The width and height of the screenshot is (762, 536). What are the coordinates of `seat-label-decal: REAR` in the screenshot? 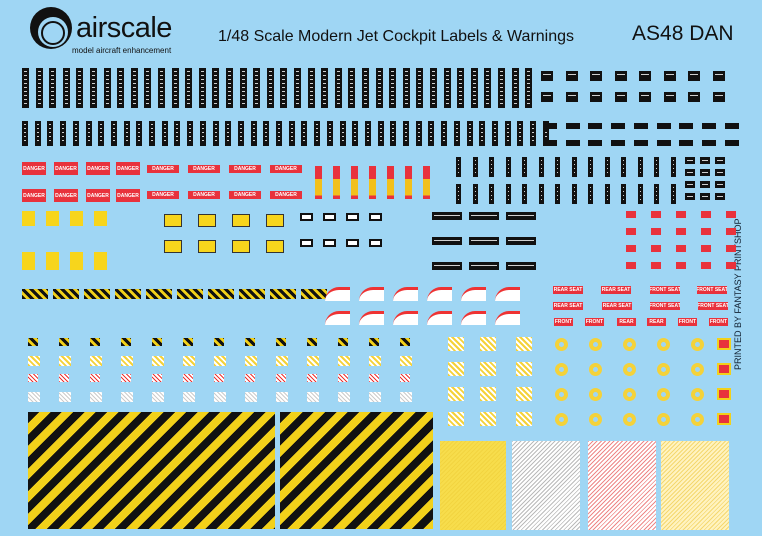 It's located at (656, 322).